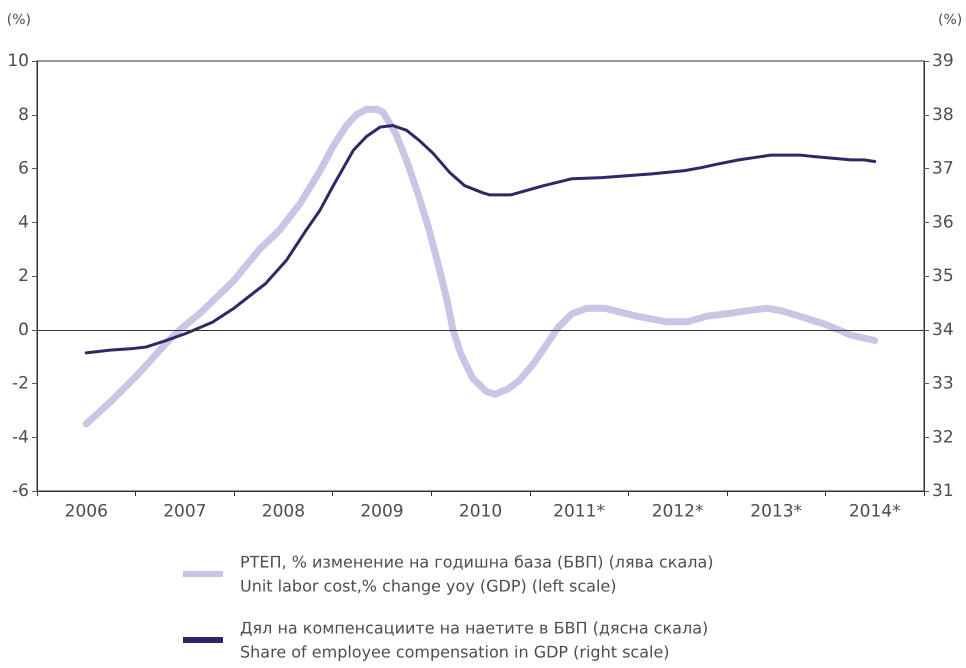 The image size is (966, 668). I want to click on y2-tick-label: 37, so click(943, 168).